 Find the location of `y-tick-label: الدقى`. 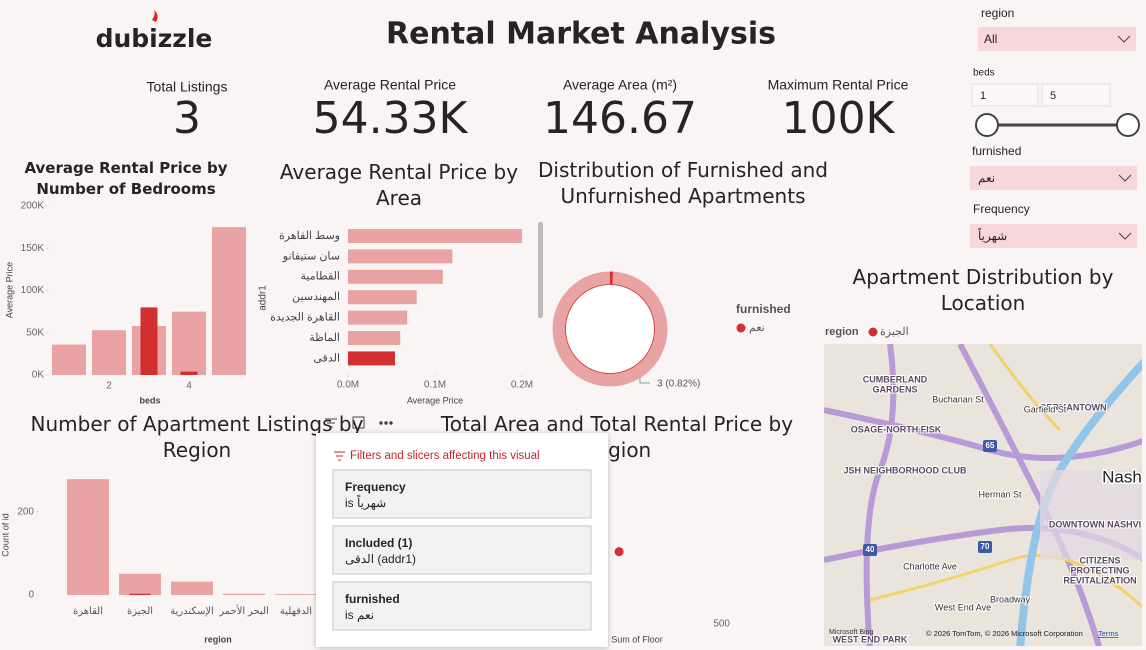

y-tick-label: الدقى is located at coordinates (326, 358).